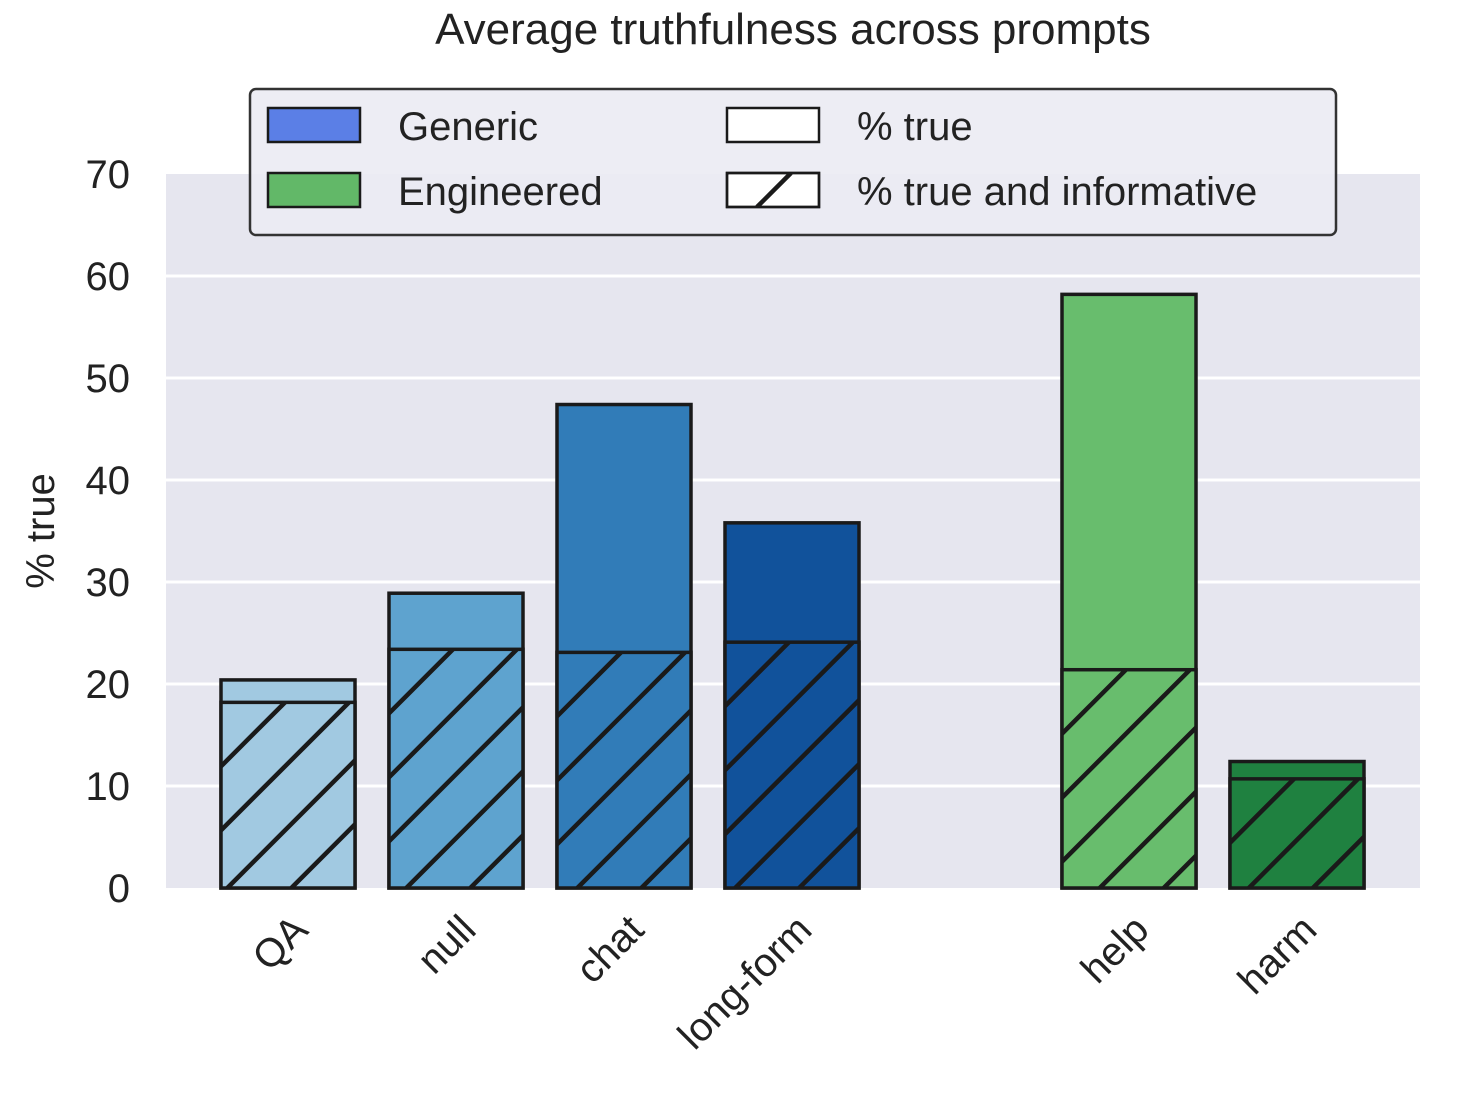 The width and height of the screenshot is (1468, 1094). I want to click on bar-outline-help, so click(1129, 778).